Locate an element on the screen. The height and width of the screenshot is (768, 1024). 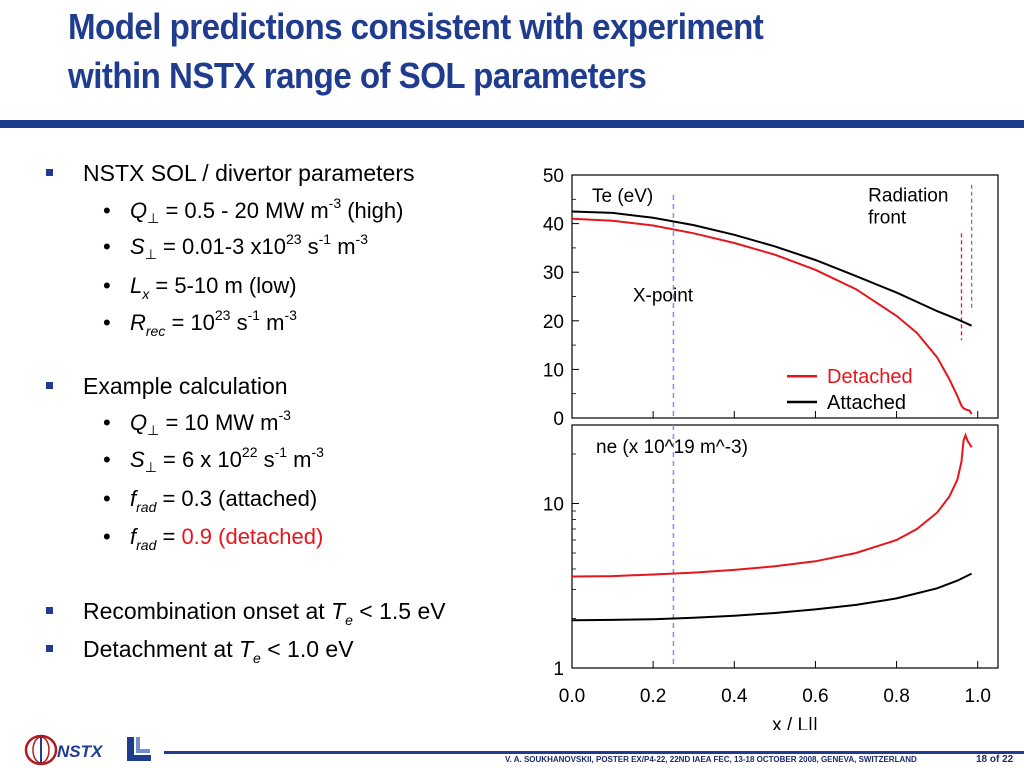
nstx-logo: NSTX is located at coordinates (64, 750).